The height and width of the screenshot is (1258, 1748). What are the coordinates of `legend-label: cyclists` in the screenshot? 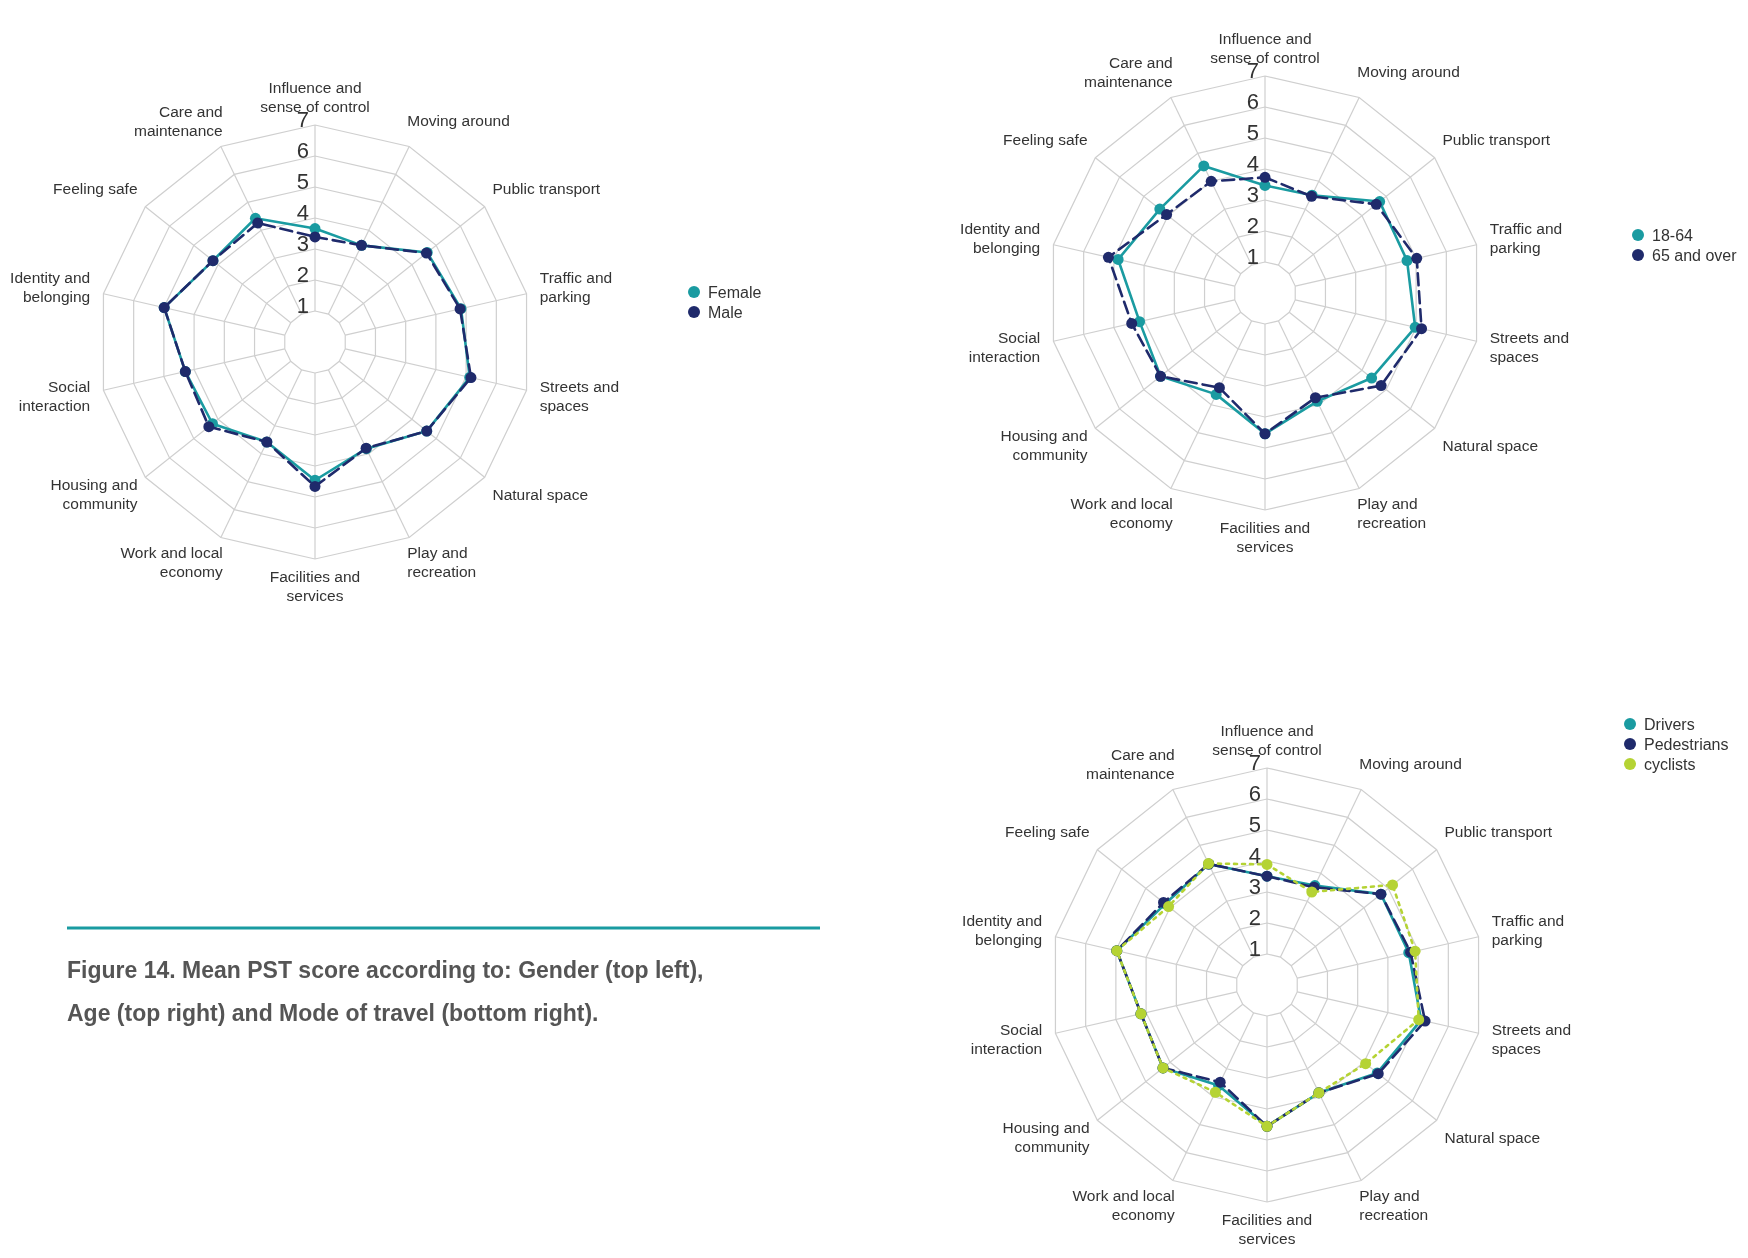 It's located at (1670, 764).